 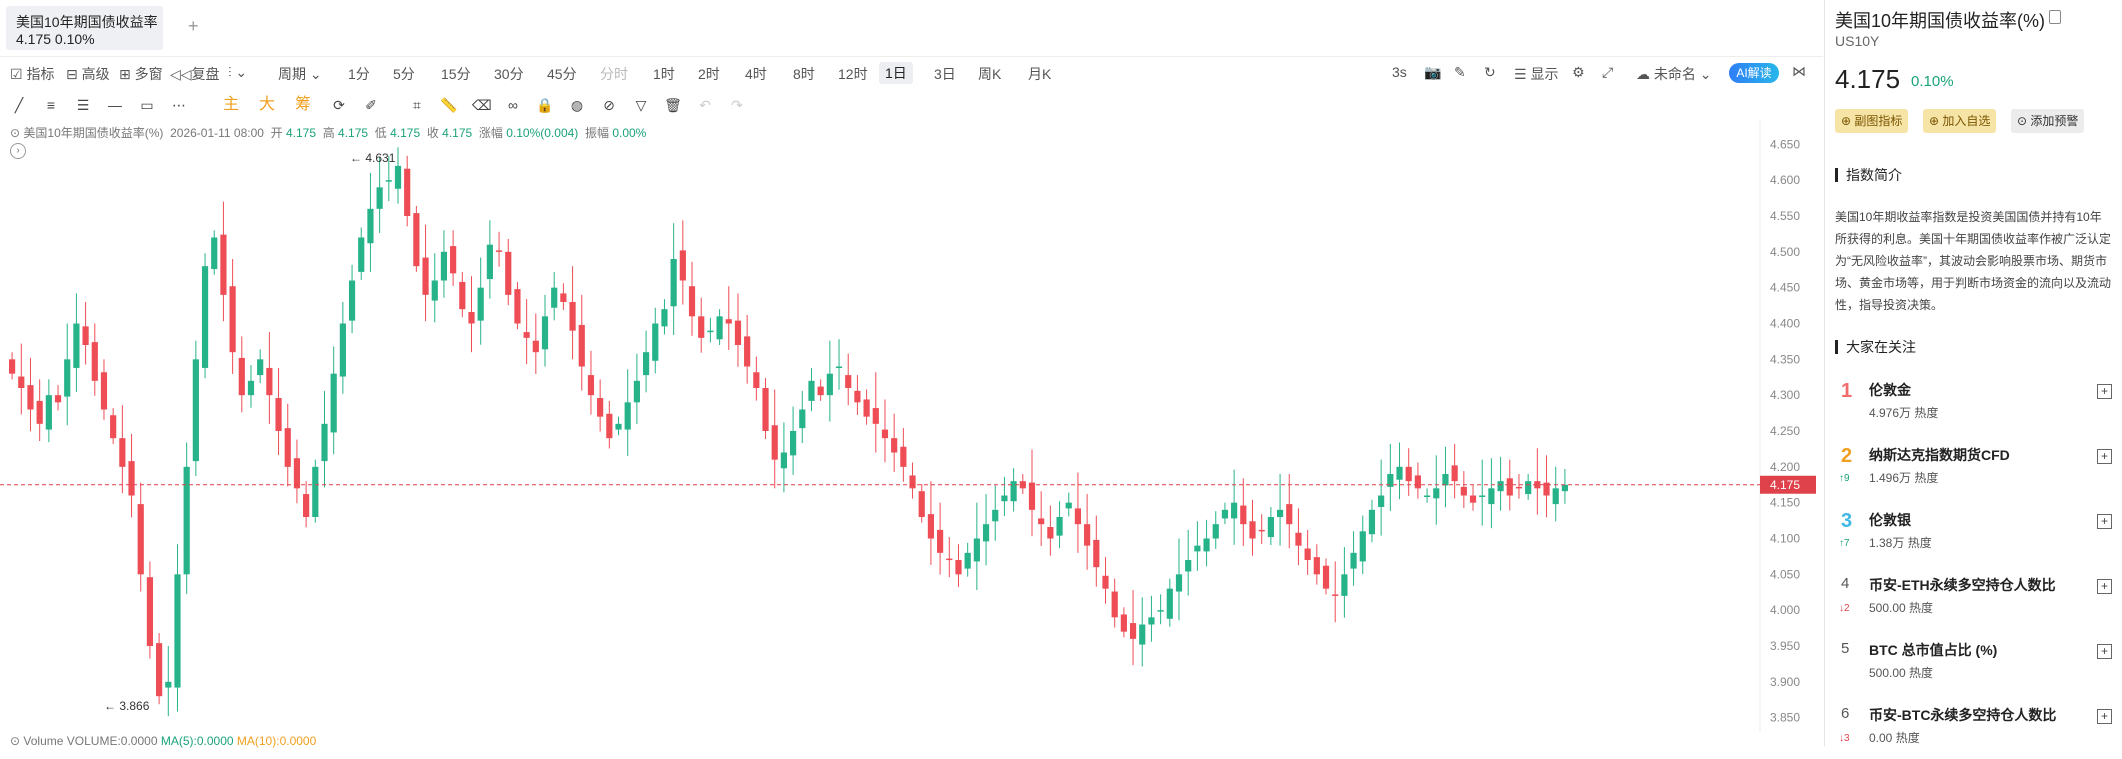 I want to click on add-watchlist-button: ⊕ 加入自选, so click(x=1960, y=121).